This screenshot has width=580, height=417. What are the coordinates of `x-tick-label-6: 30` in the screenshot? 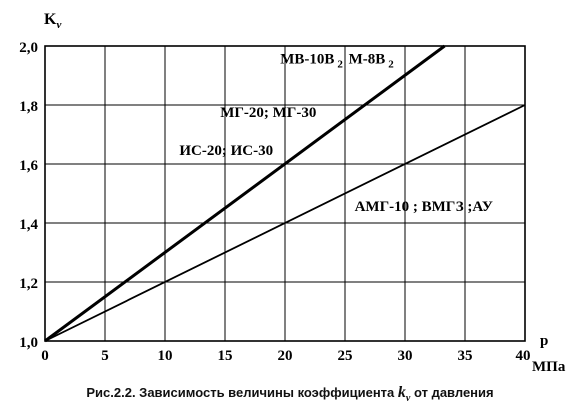 It's located at (405, 356).